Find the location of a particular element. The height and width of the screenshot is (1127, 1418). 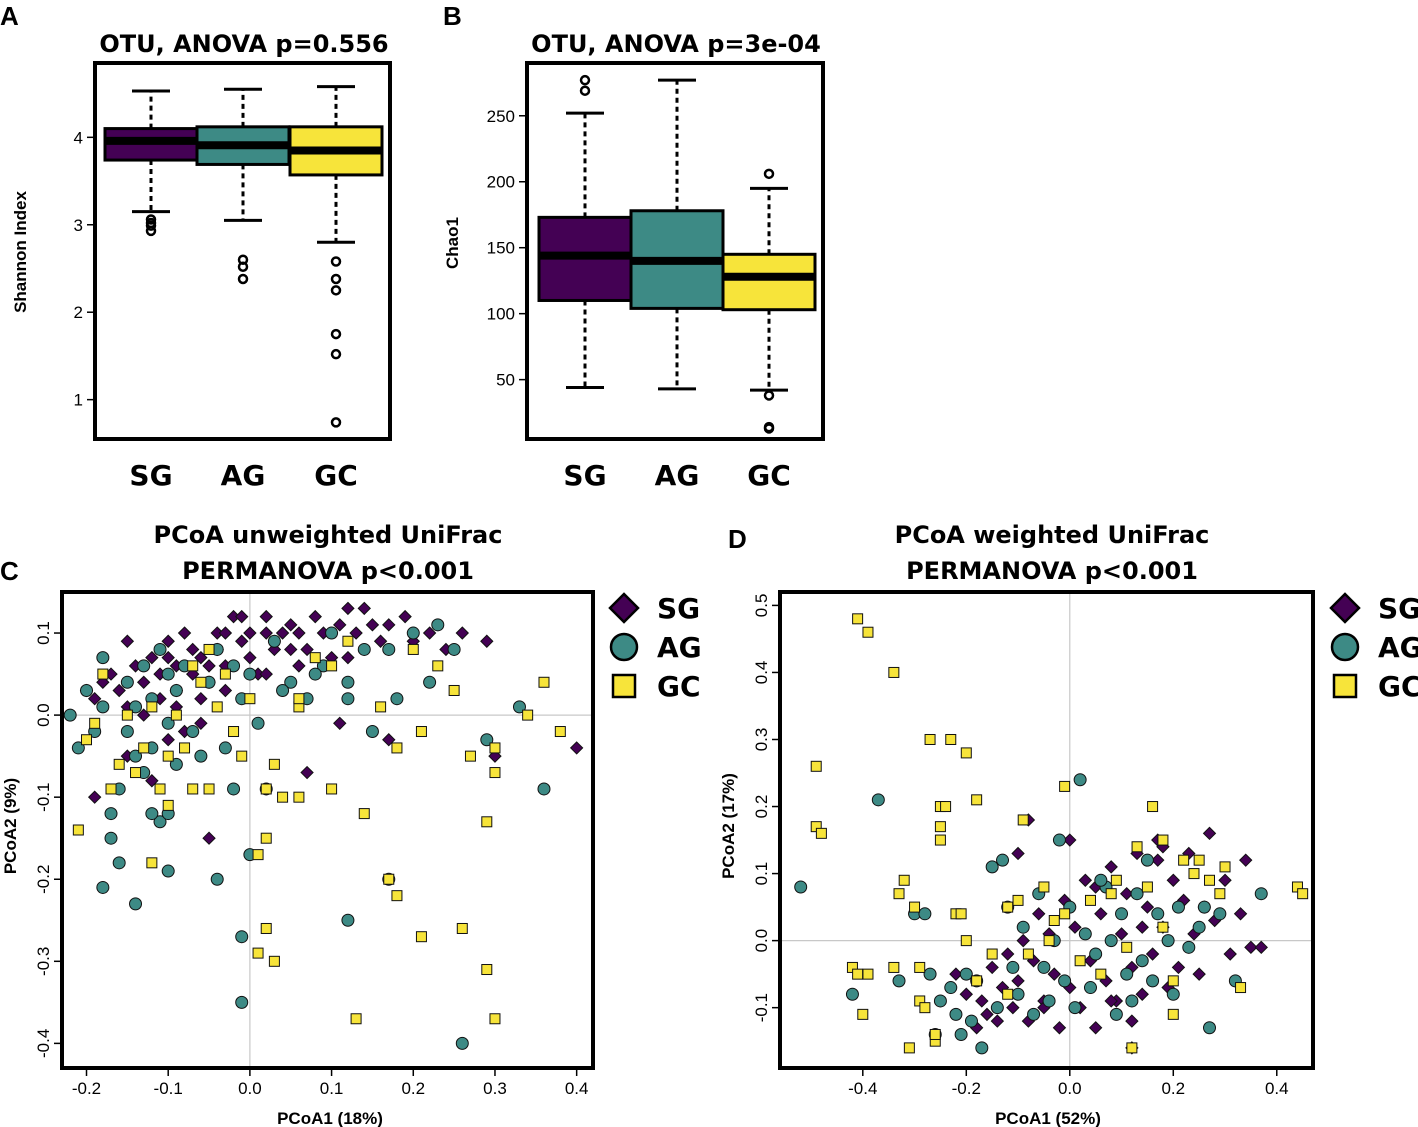

chart-d-ylabel: PCoA2 (17%) is located at coordinates (728, 826).